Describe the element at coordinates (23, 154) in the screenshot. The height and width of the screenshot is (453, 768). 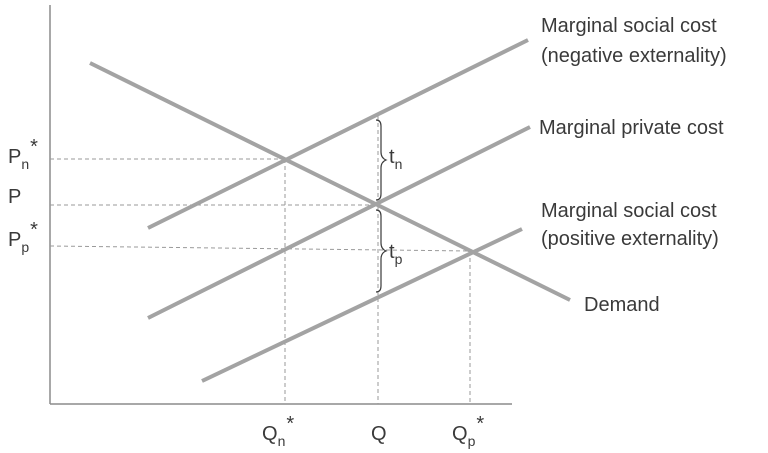
I see `price-pn-label: Pn*` at that location.